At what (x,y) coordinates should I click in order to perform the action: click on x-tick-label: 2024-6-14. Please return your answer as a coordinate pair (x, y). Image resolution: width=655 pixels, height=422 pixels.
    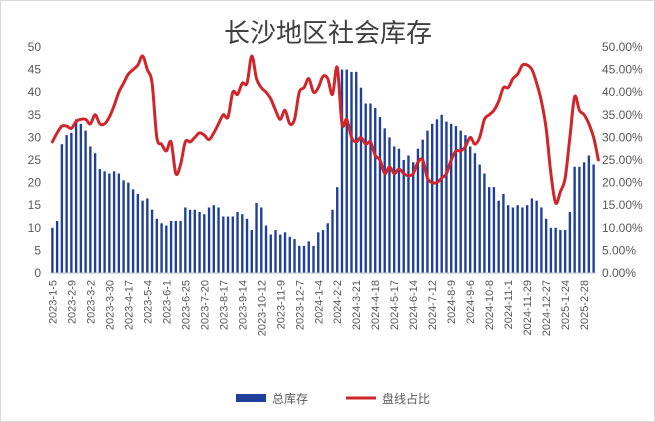
    Looking at the image, I should click on (414, 305).